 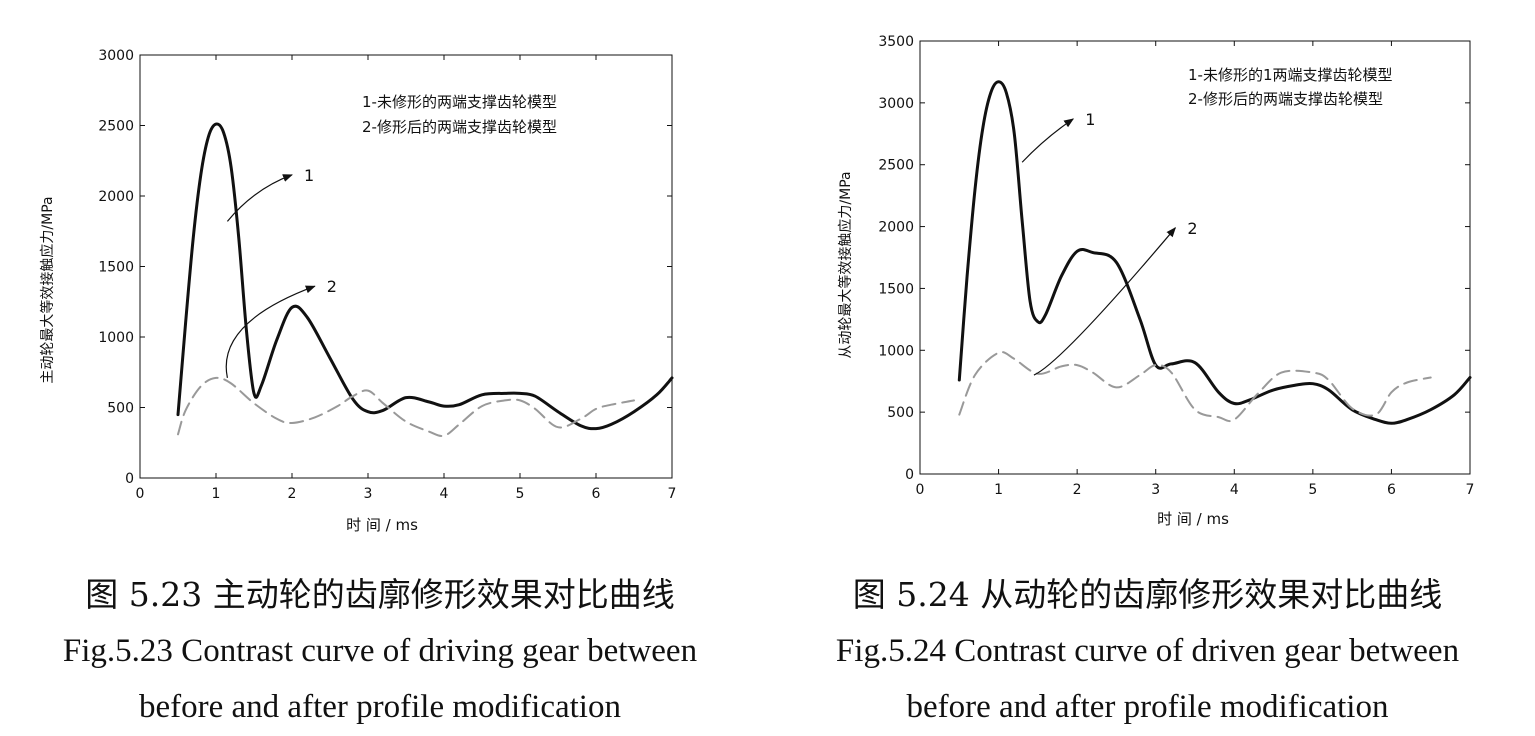 What do you see at coordinates (896, 42) in the screenshot?
I see `y-tick-label: 3500` at bounding box center [896, 42].